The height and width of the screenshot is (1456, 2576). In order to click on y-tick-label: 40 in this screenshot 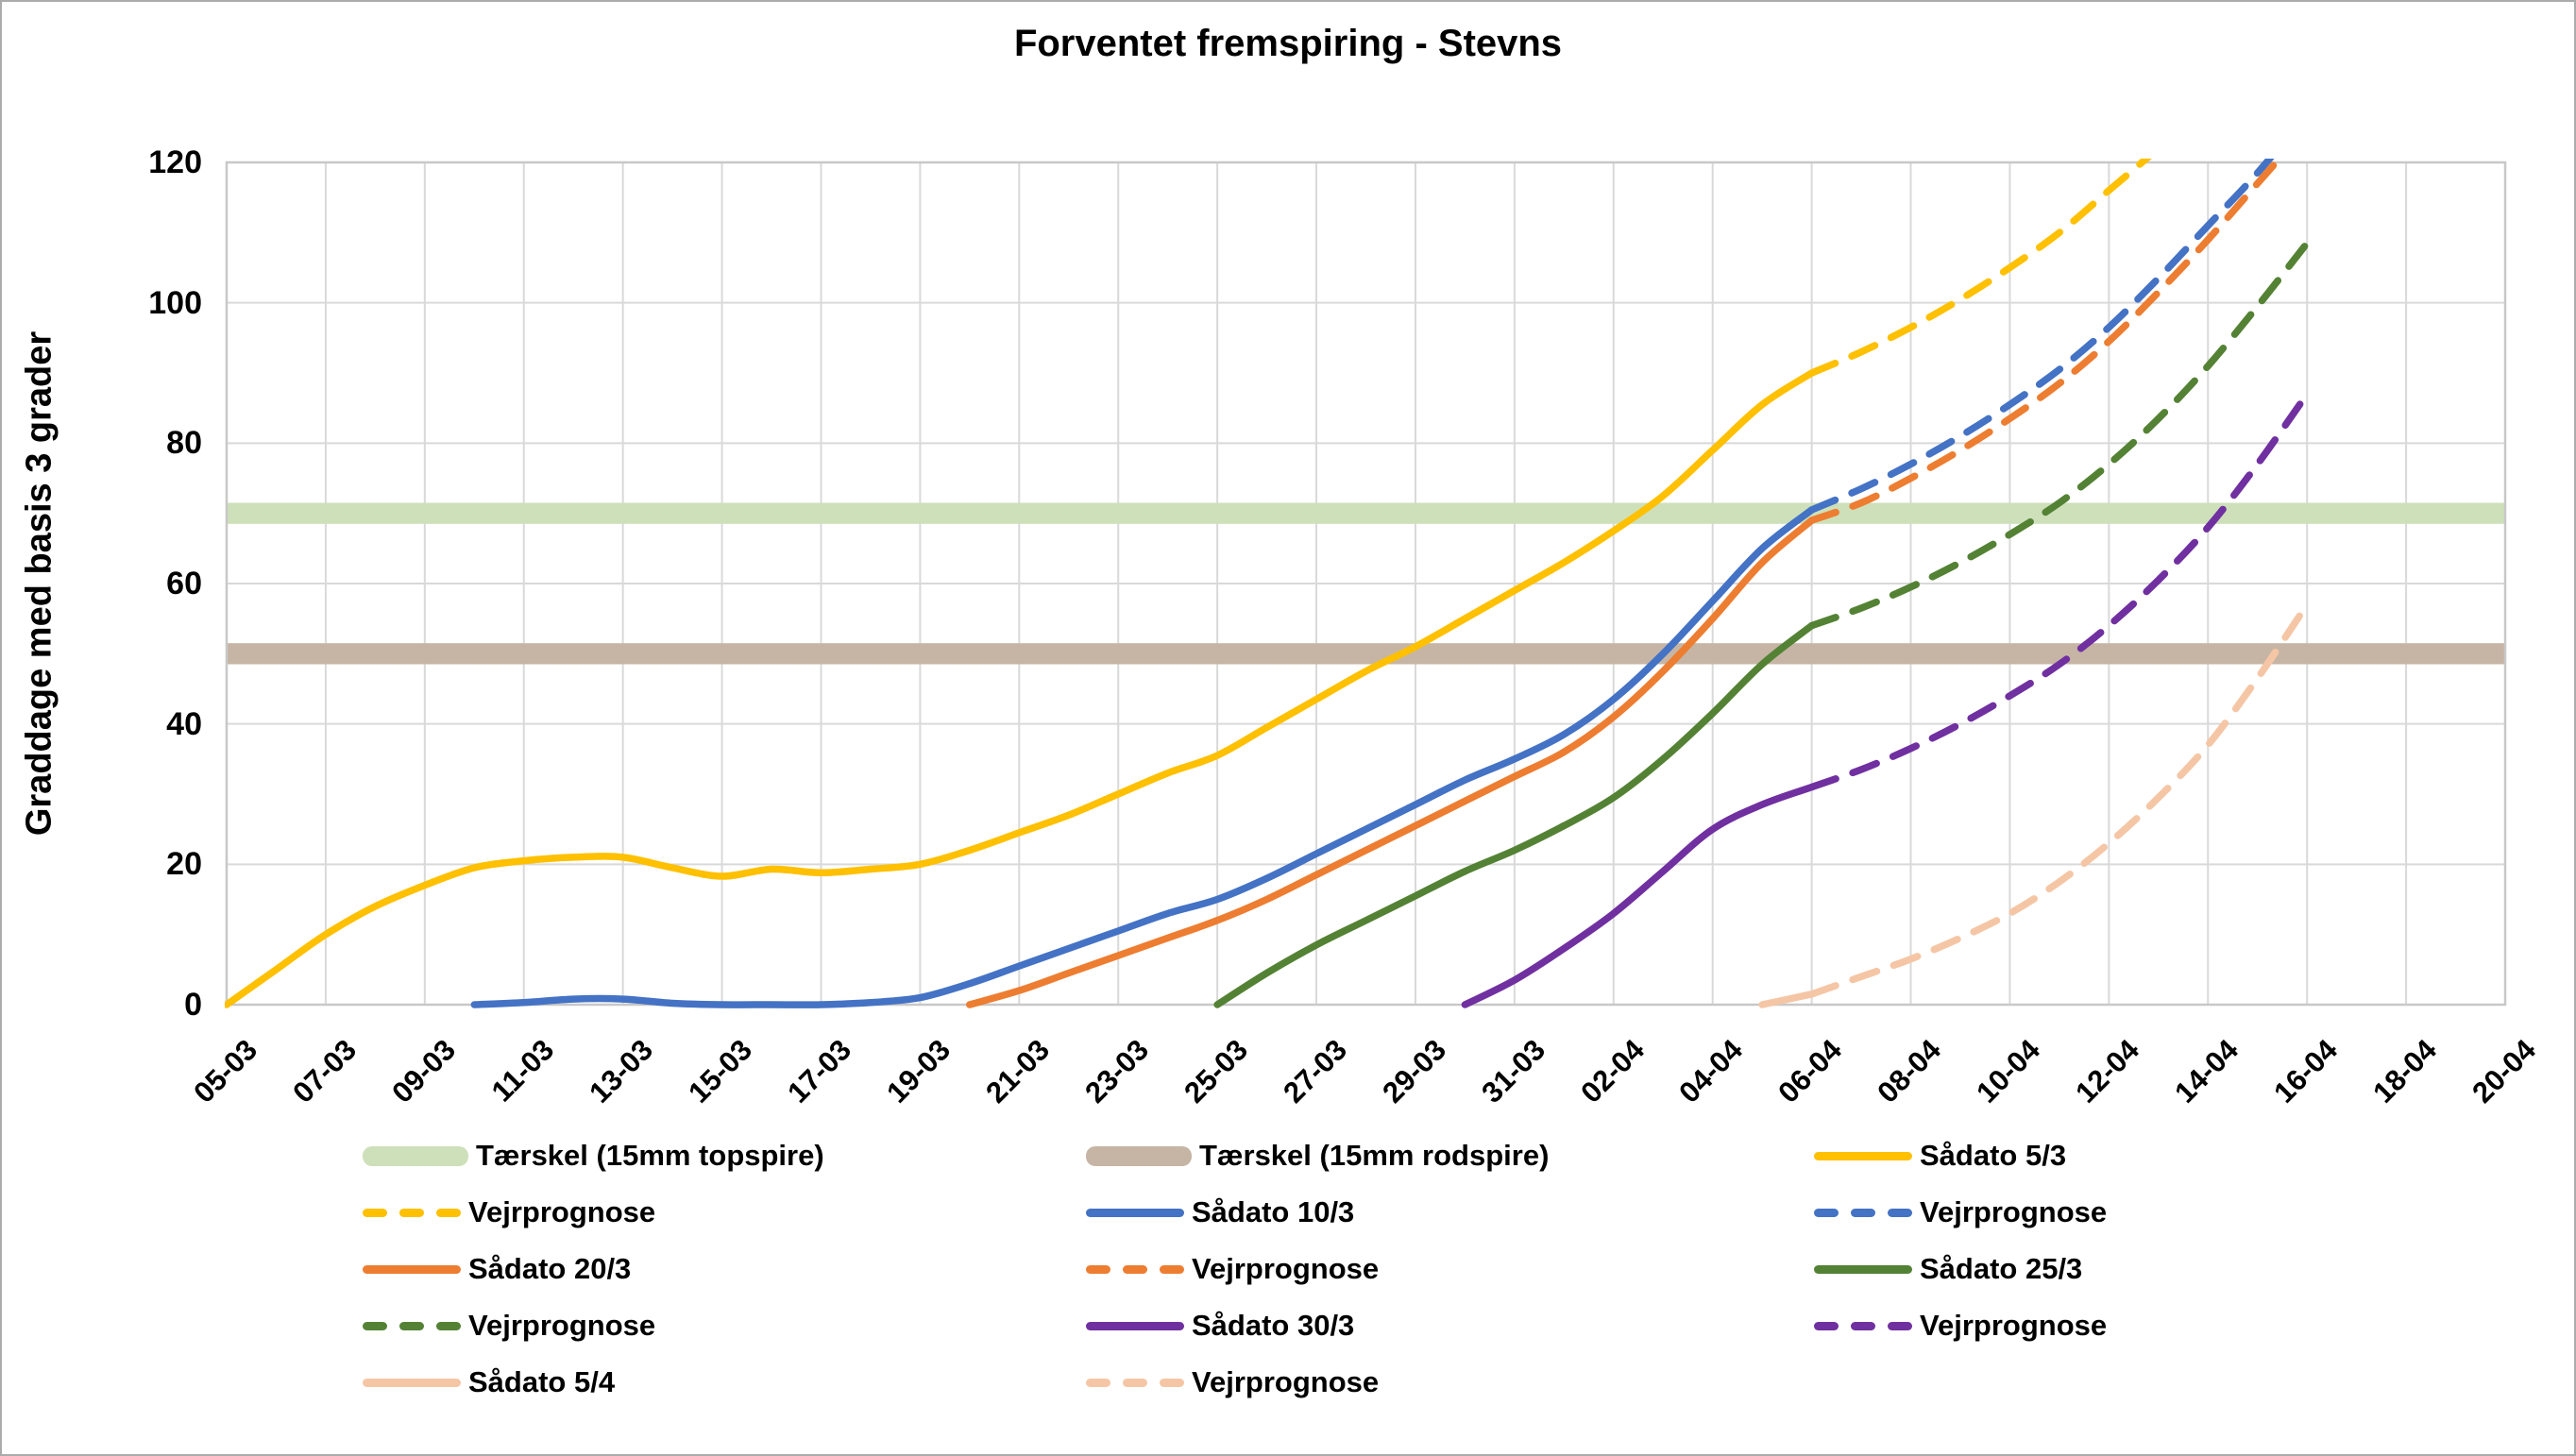, I will do `click(184, 723)`.